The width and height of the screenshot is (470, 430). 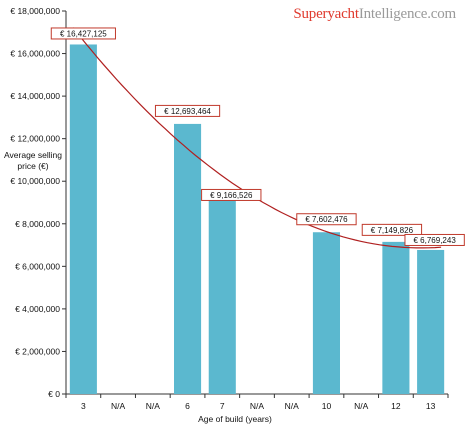 What do you see at coordinates (235, 419) in the screenshot?
I see `x-axis-label: Age of build (years)` at bounding box center [235, 419].